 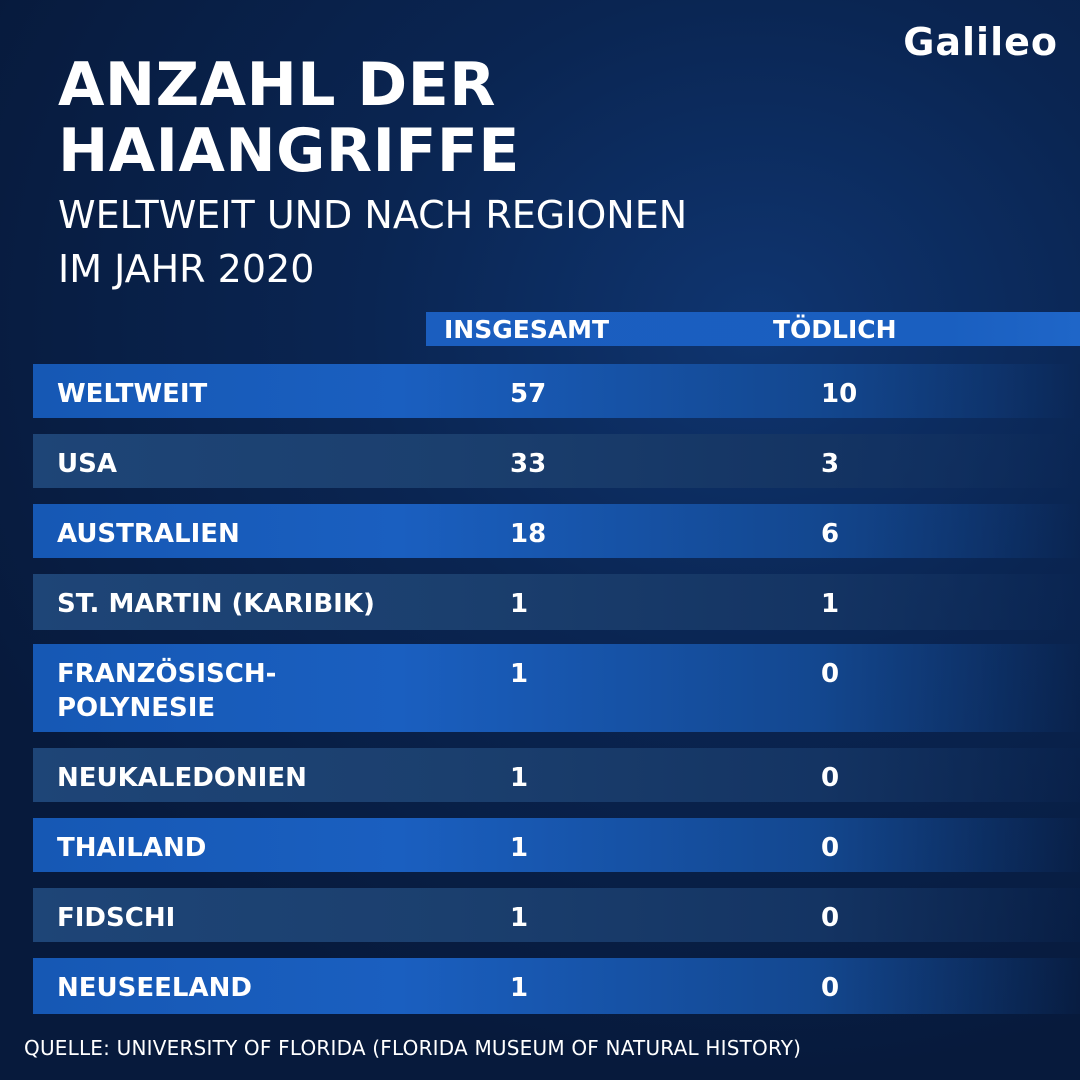 What do you see at coordinates (830, 464) in the screenshot?
I see `fatal-value: 3` at bounding box center [830, 464].